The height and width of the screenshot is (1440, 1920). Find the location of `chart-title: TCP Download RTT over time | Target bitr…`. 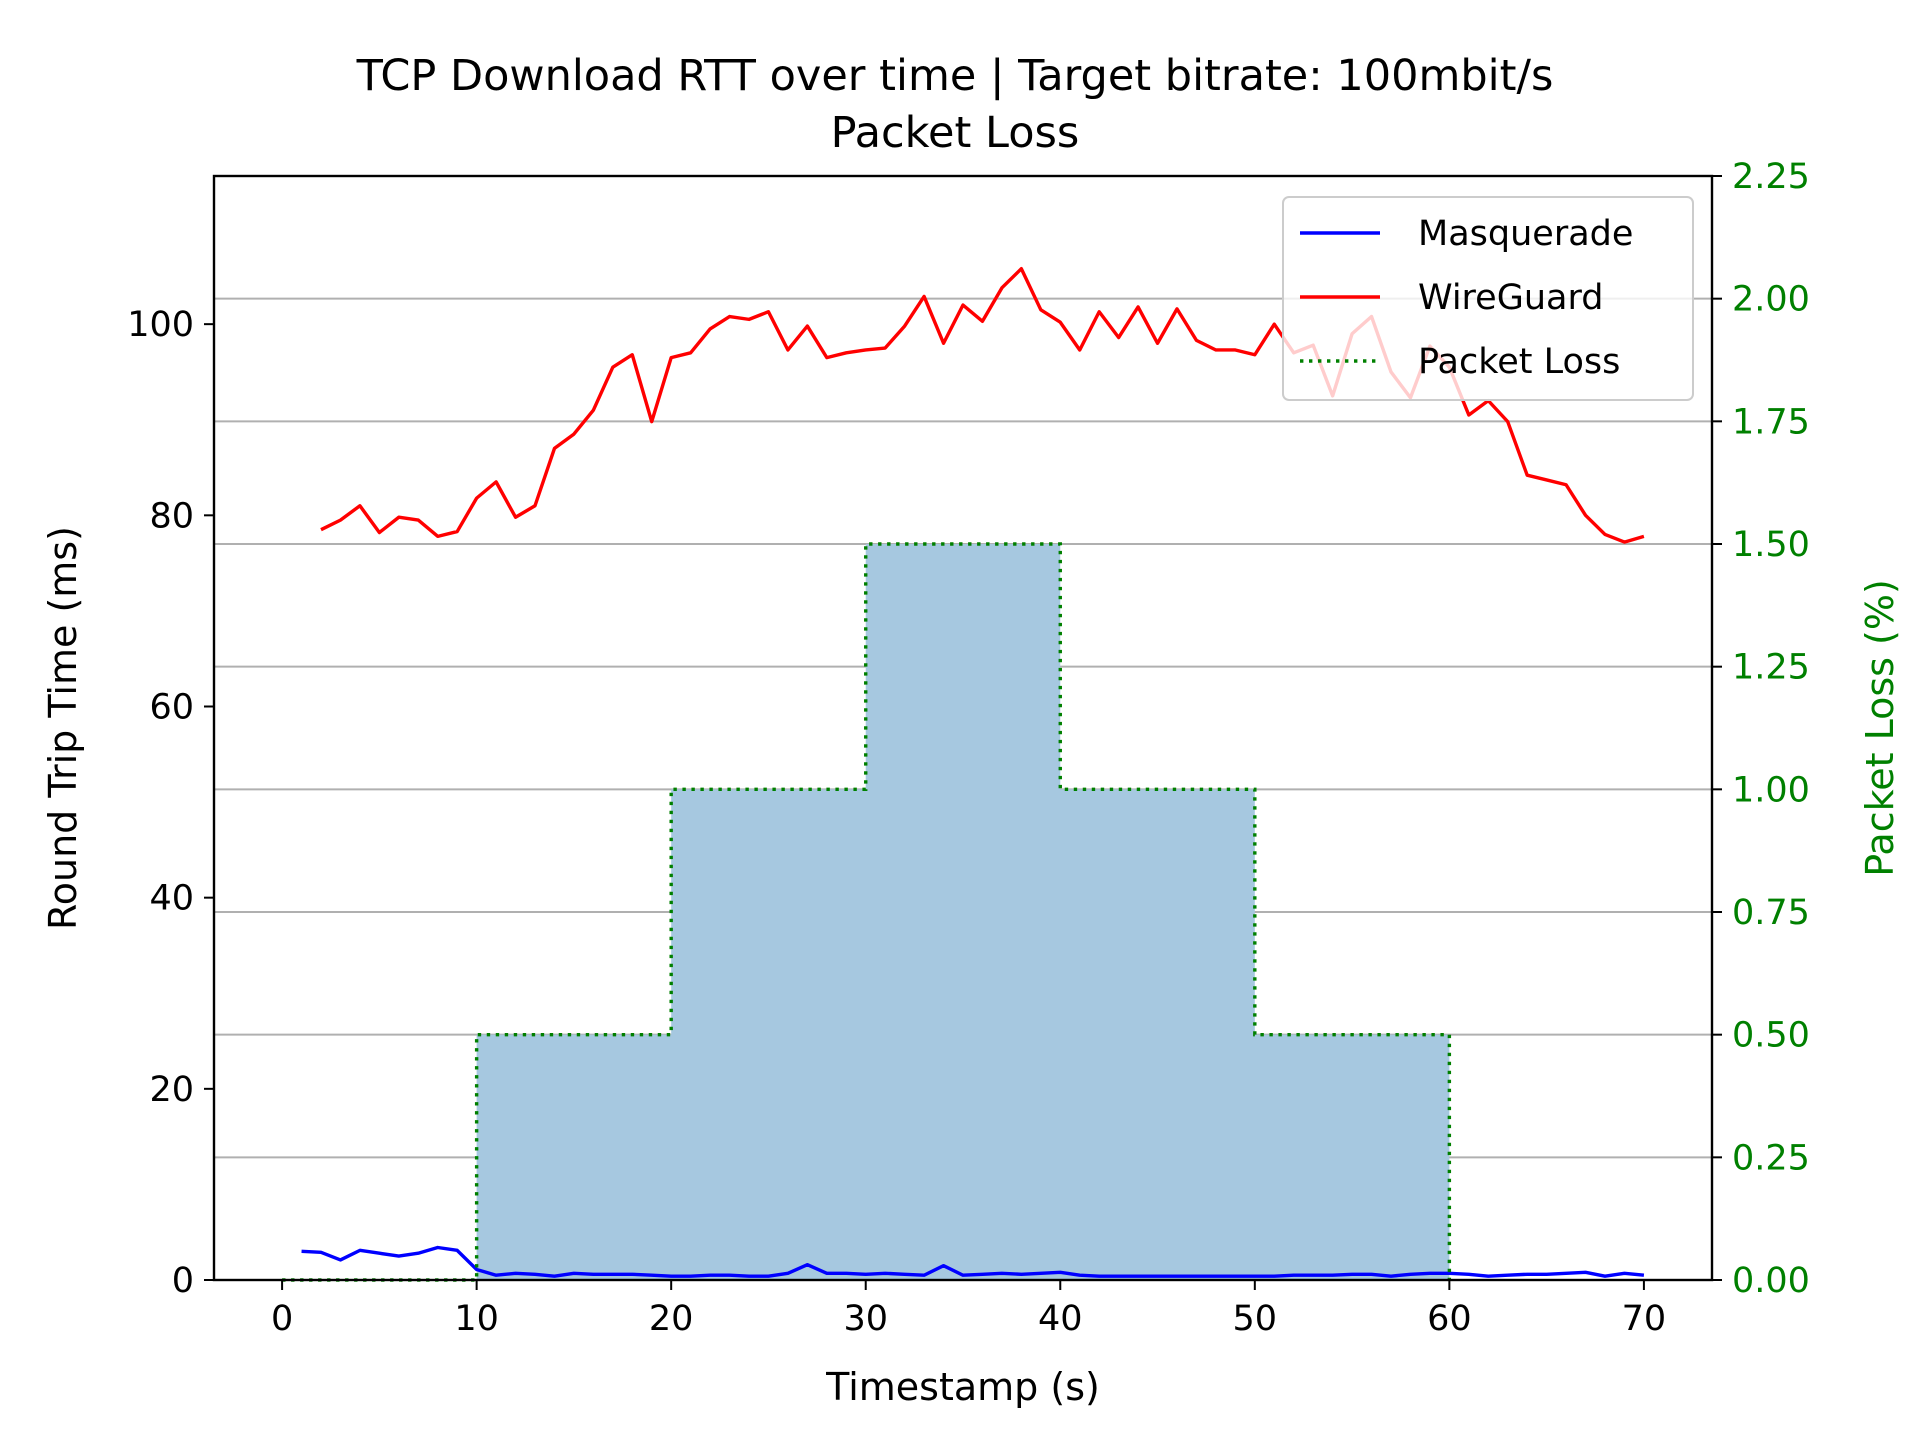

chart-title: TCP Download RTT over time | Target bitr… is located at coordinates (955, 76).